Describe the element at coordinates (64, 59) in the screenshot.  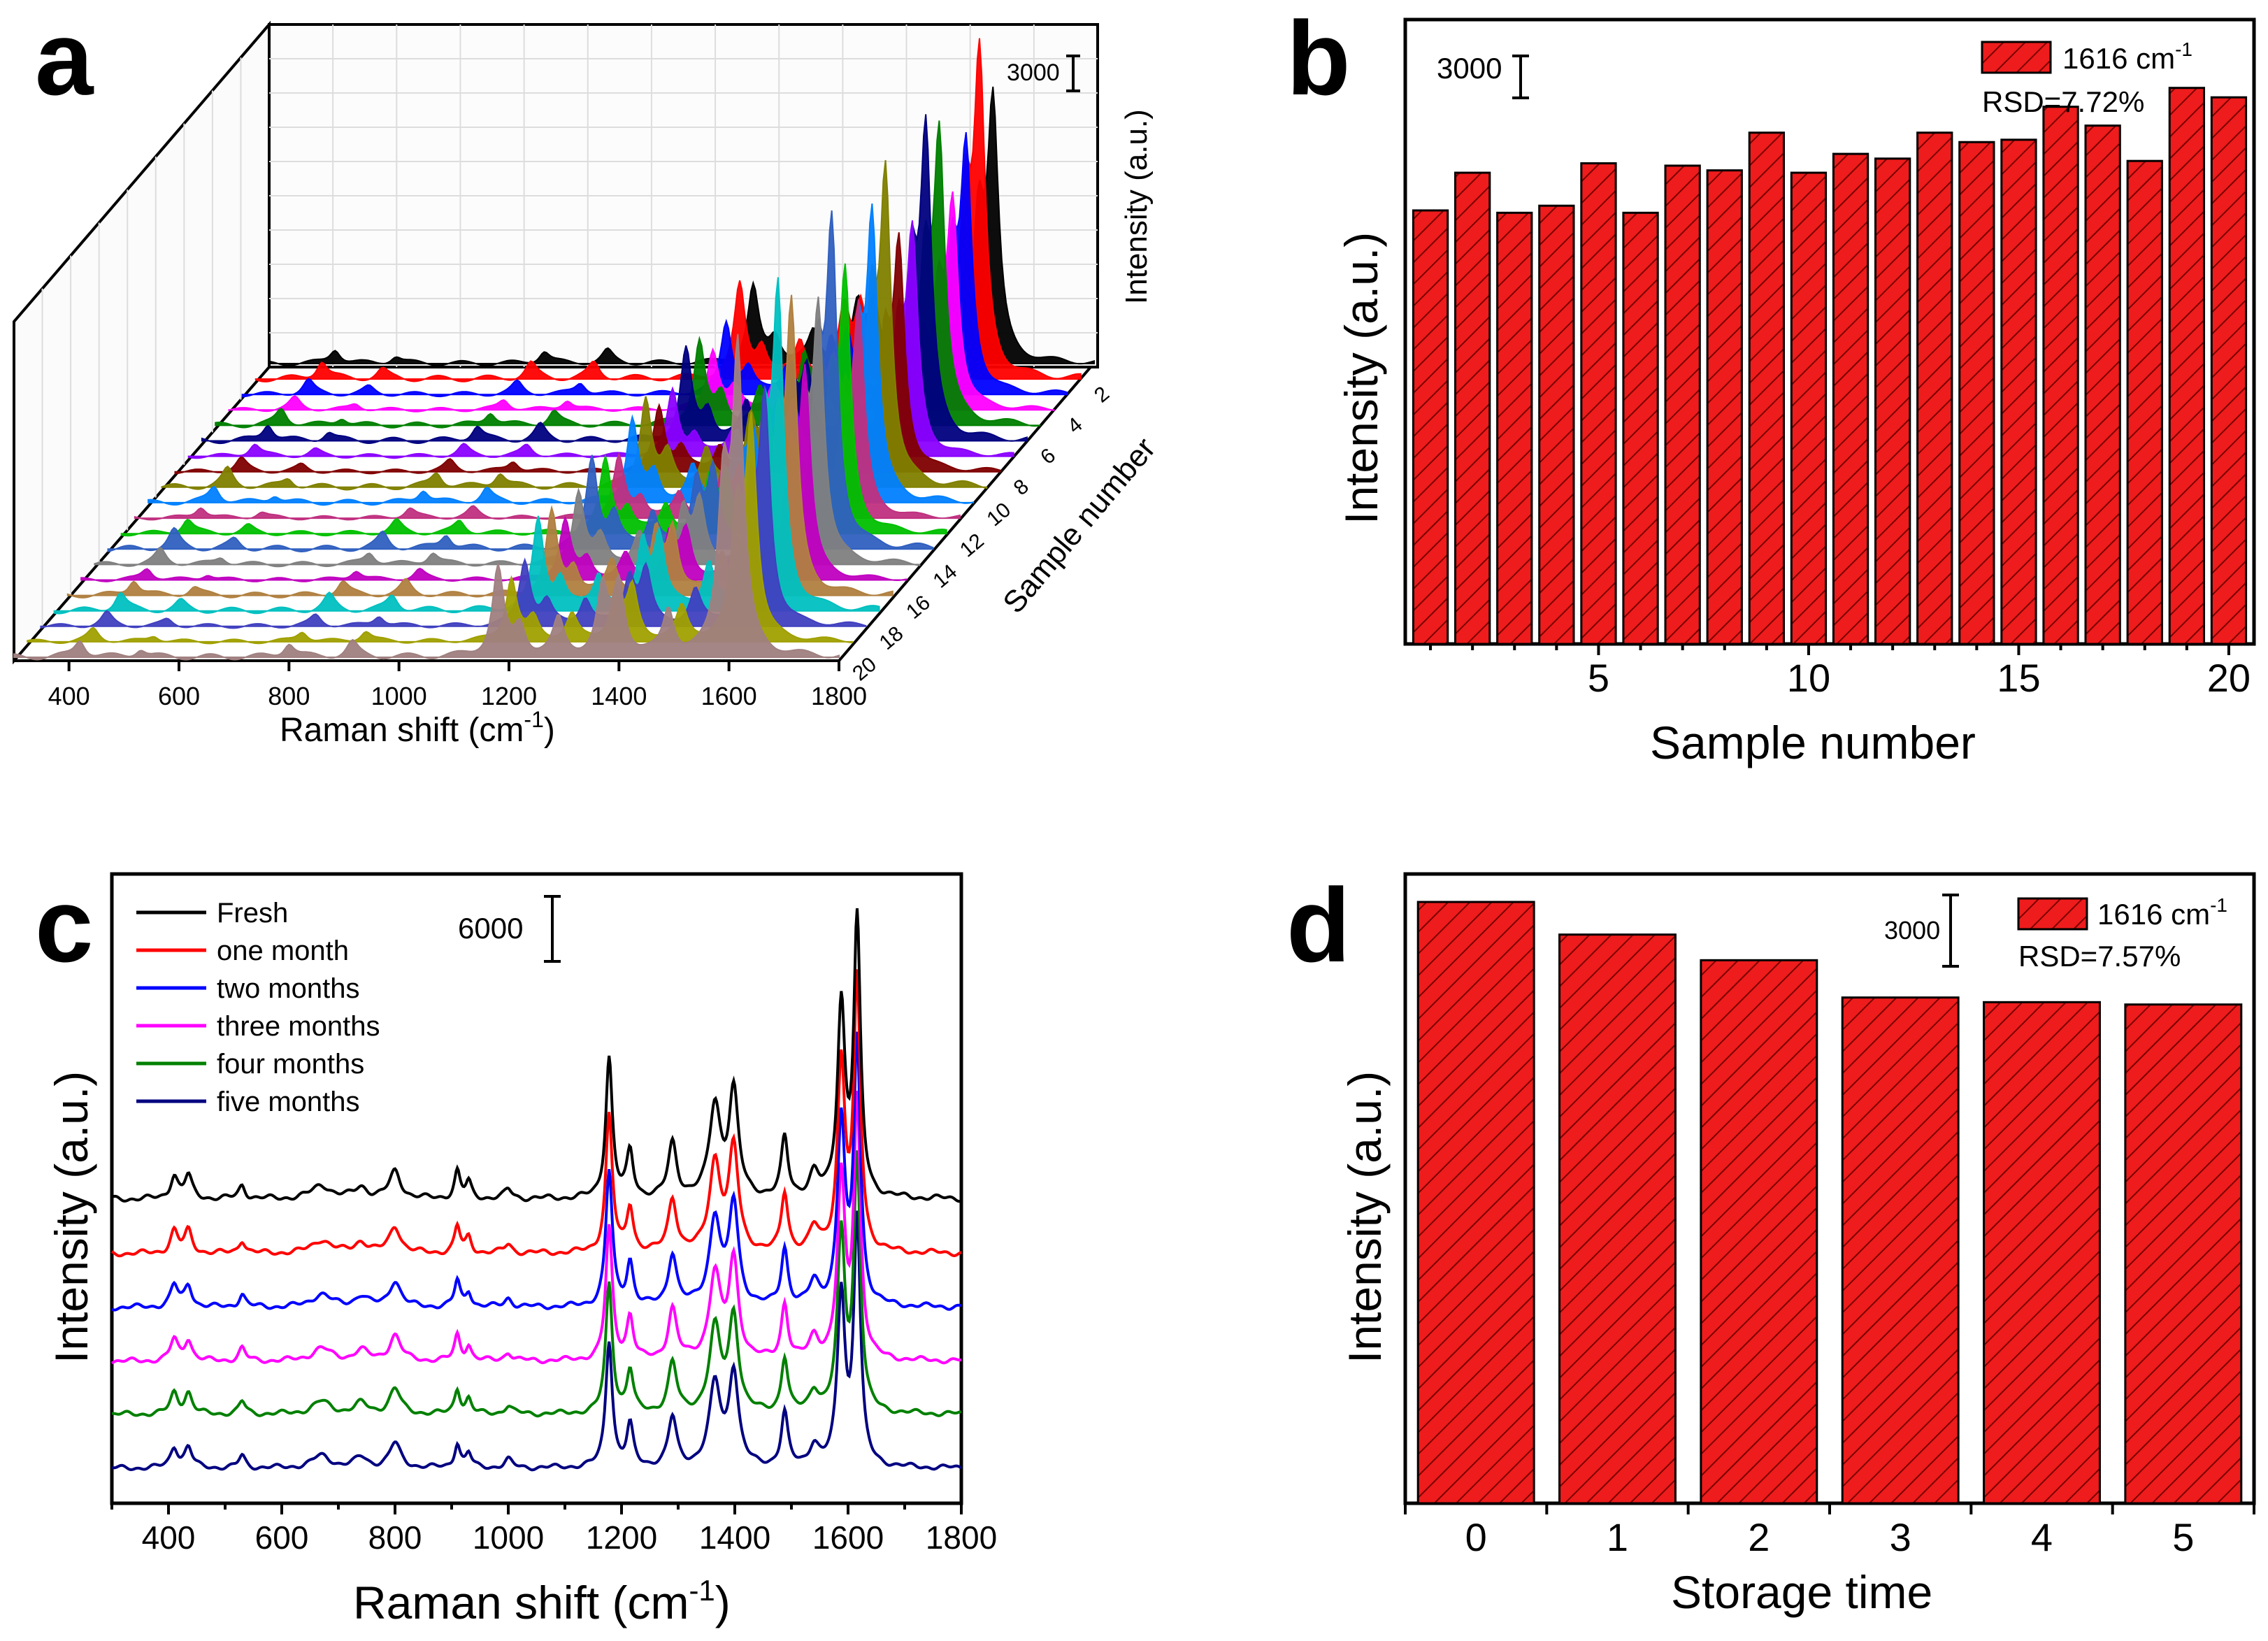
I see `panel-a-letter: a` at that location.